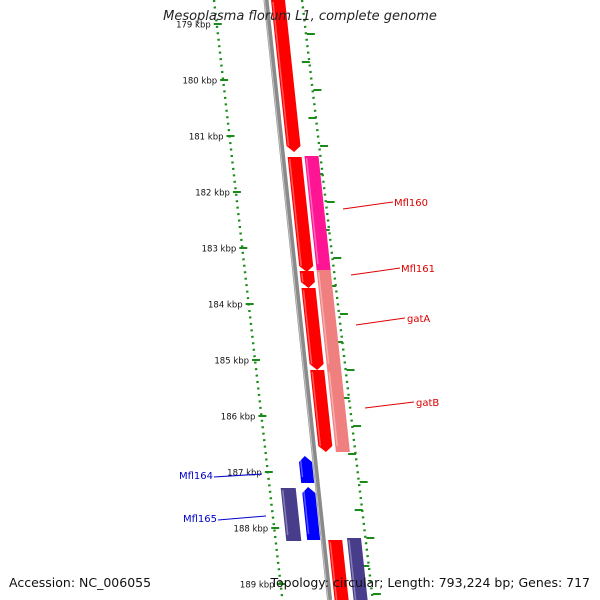  What do you see at coordinates (301, 467) in the screenshot?
I see `cds-mfl164-shine` at bounding box center [301, 467].